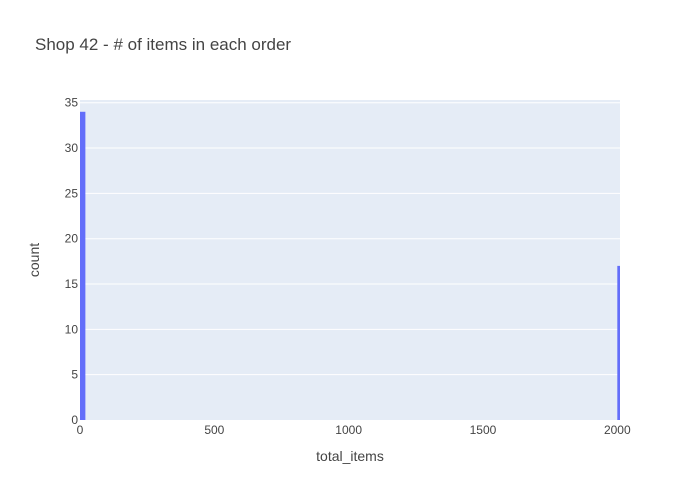  Describe the element at coordinates (483, 430) in the screenshot. I see `x-tick-label: 1500` at that location.